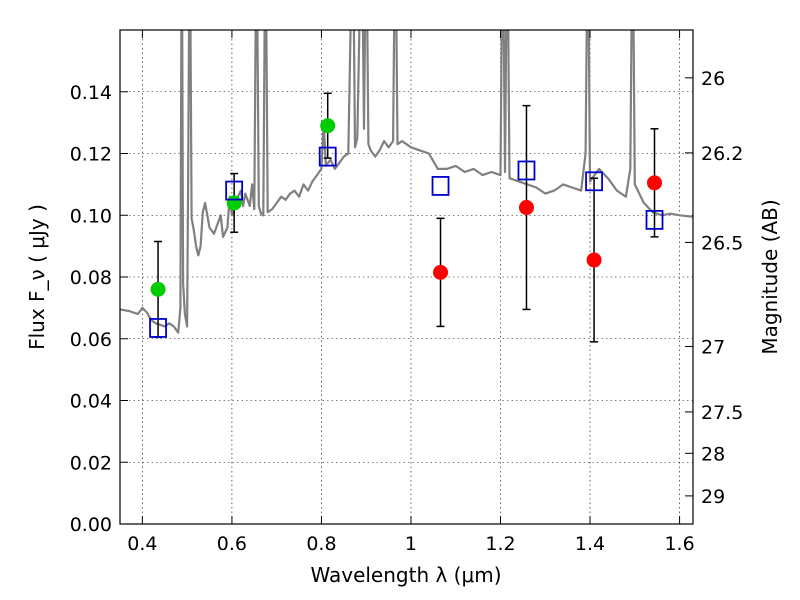 This screenshot has height=600, width=800. I want to click on x-tick-label: 0.6, so click(232, 544).